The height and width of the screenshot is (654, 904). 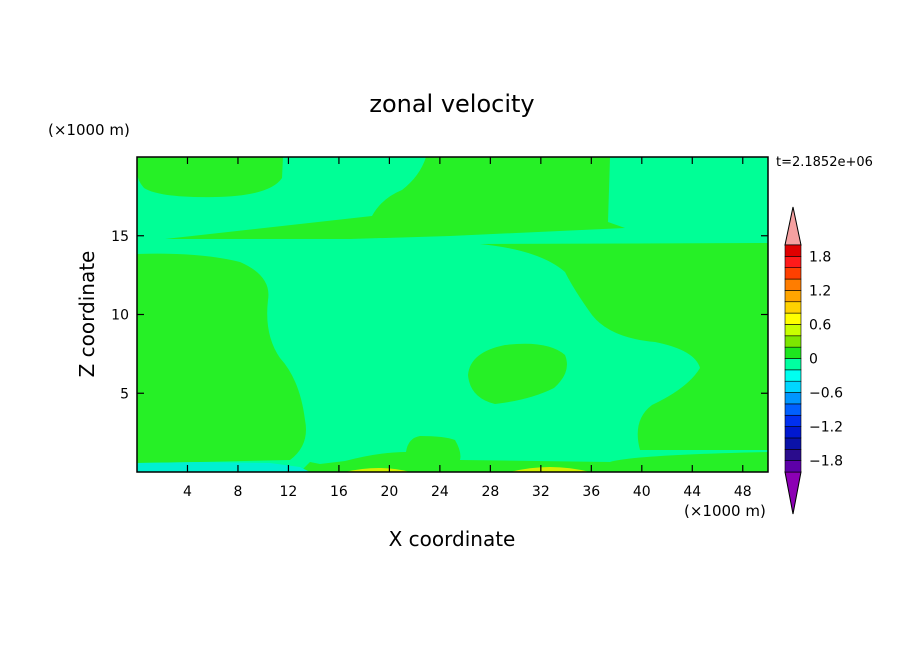 I want to click on x-tick-label: 20, so click(x=389, y=492).